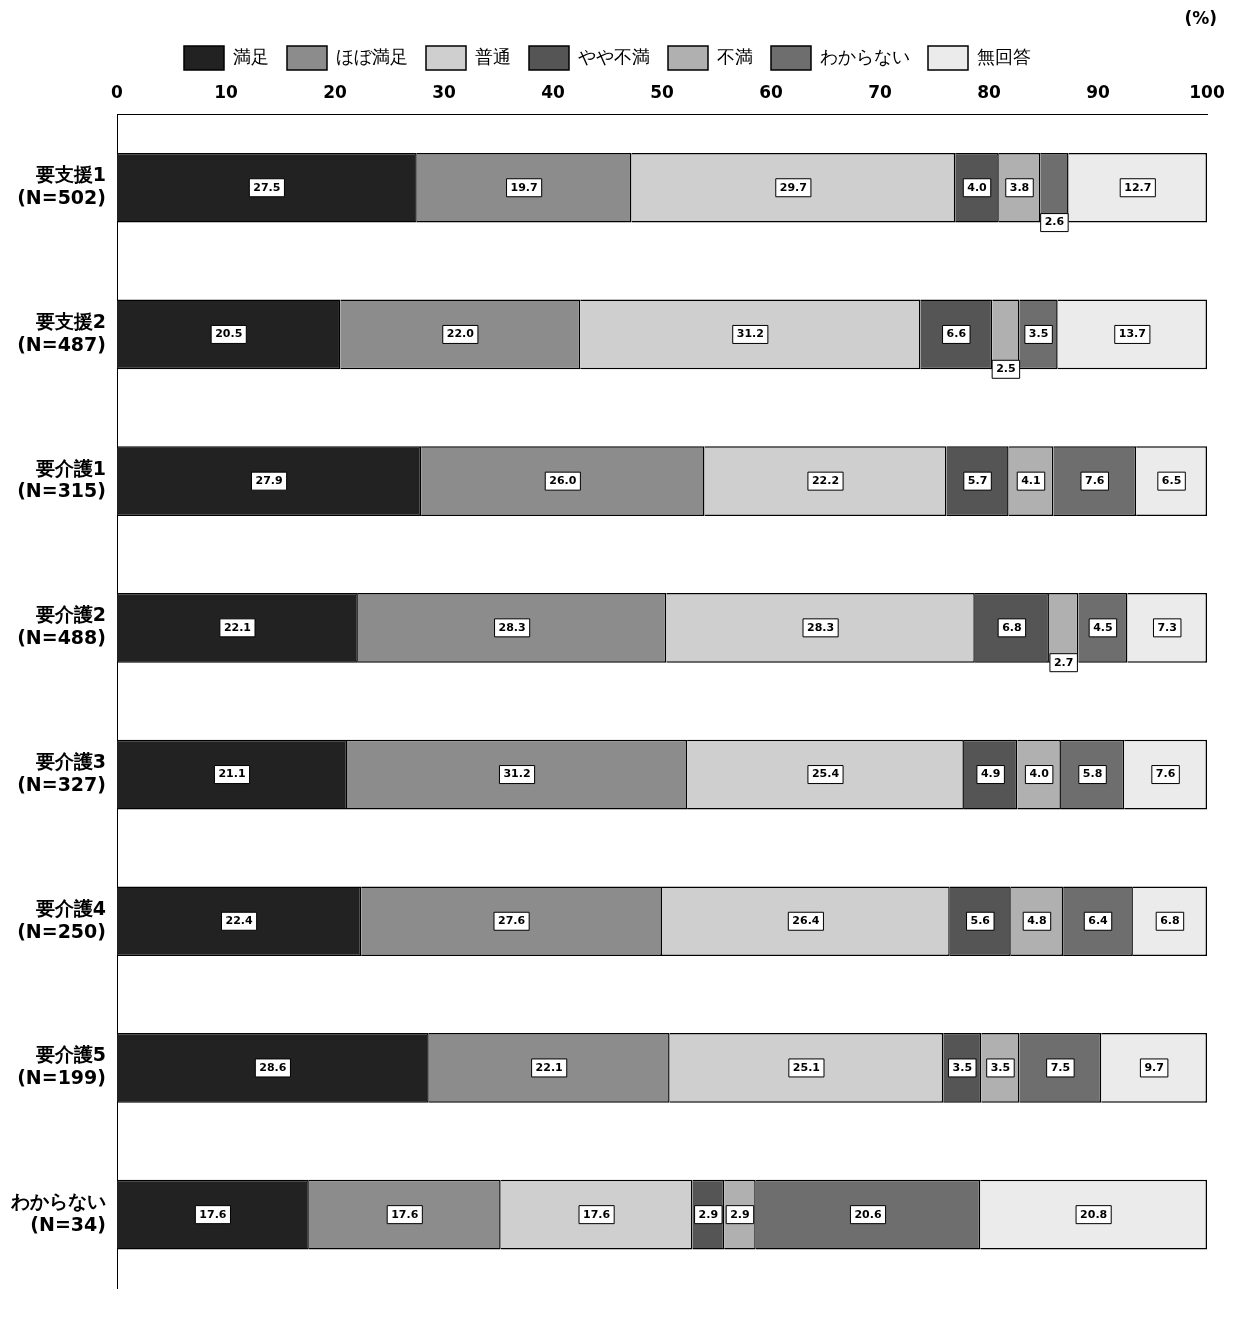 This screenshot has width=1245, height=1343. What do you see at coordinates (493, 56) in the screenshot?
I see `legend-label: 普通` at bounding box center [493, 56].